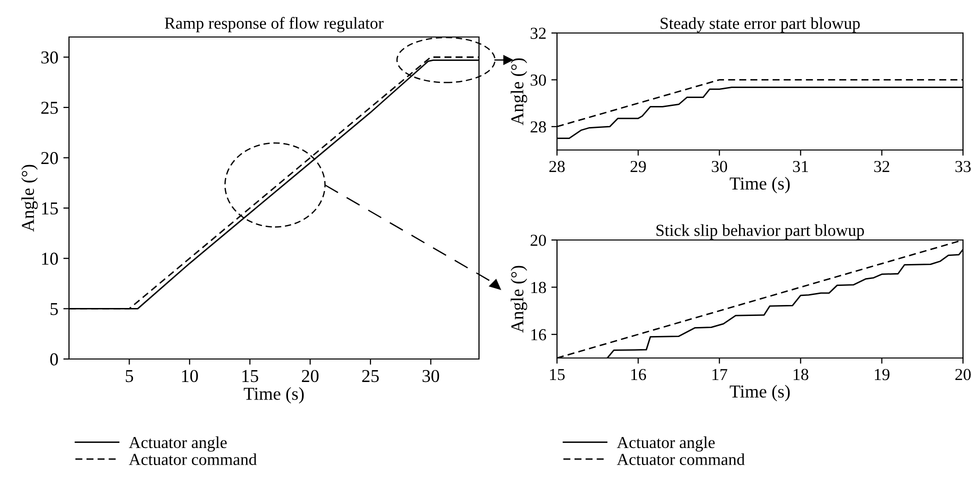  Describe the element at coordinates (638, 166) in the screenshot. I see `x-tick-label: 29` at that location.